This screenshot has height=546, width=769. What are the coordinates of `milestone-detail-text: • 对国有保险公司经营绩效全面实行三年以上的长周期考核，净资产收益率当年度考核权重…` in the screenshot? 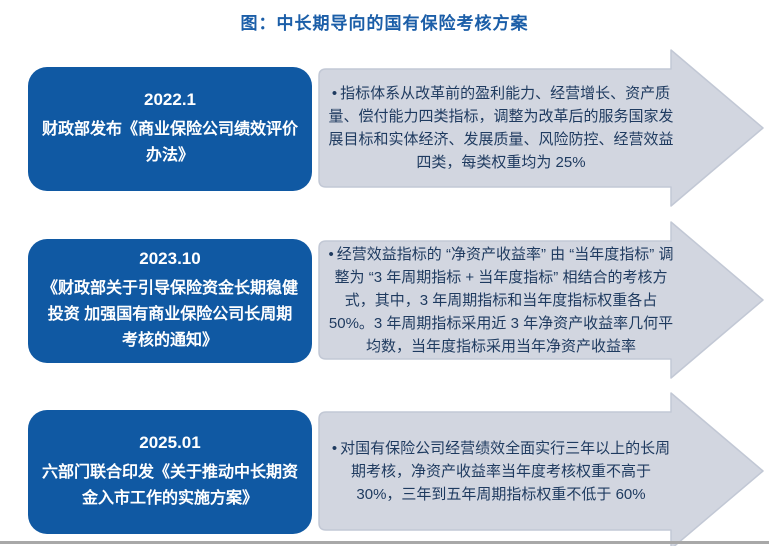 It's located at (501, 471).